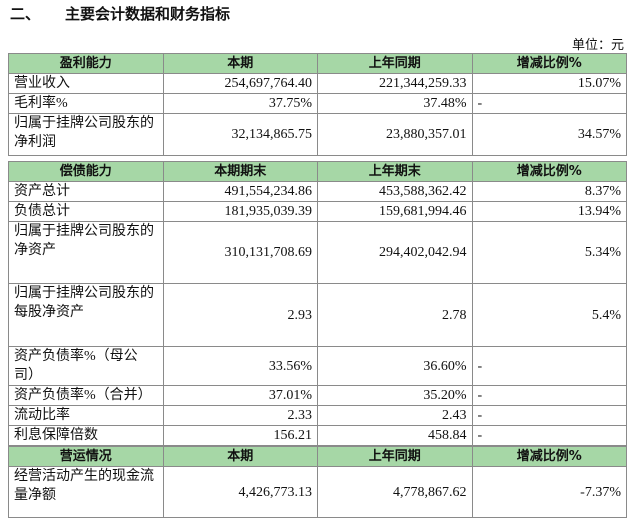 The image size is (628, 518). Describe the element at coordinates (240, 415) in the screenshot. I see `cell: 2.33` at that location.